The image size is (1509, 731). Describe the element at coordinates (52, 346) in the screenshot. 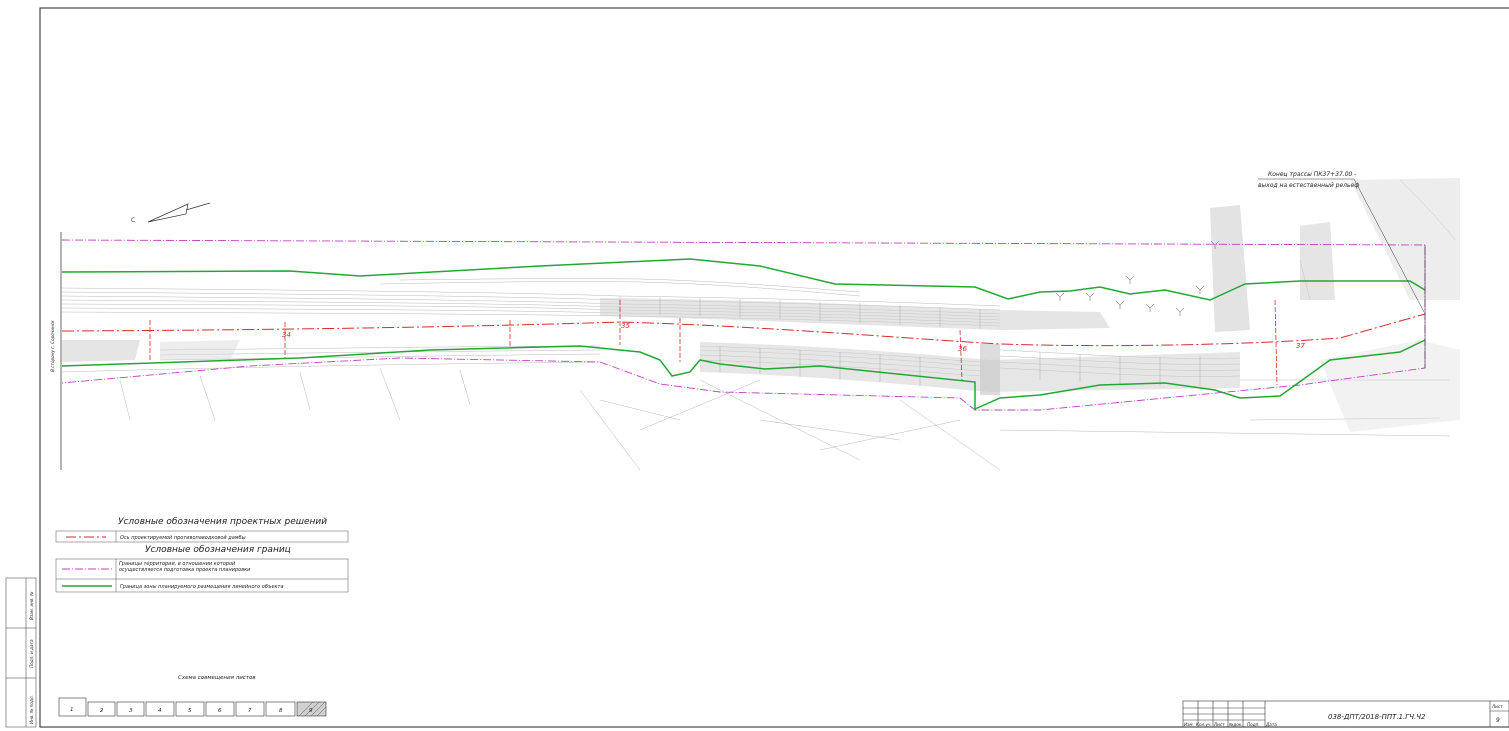

I see `side-note: В сторону г. Сорочинск` at that location.